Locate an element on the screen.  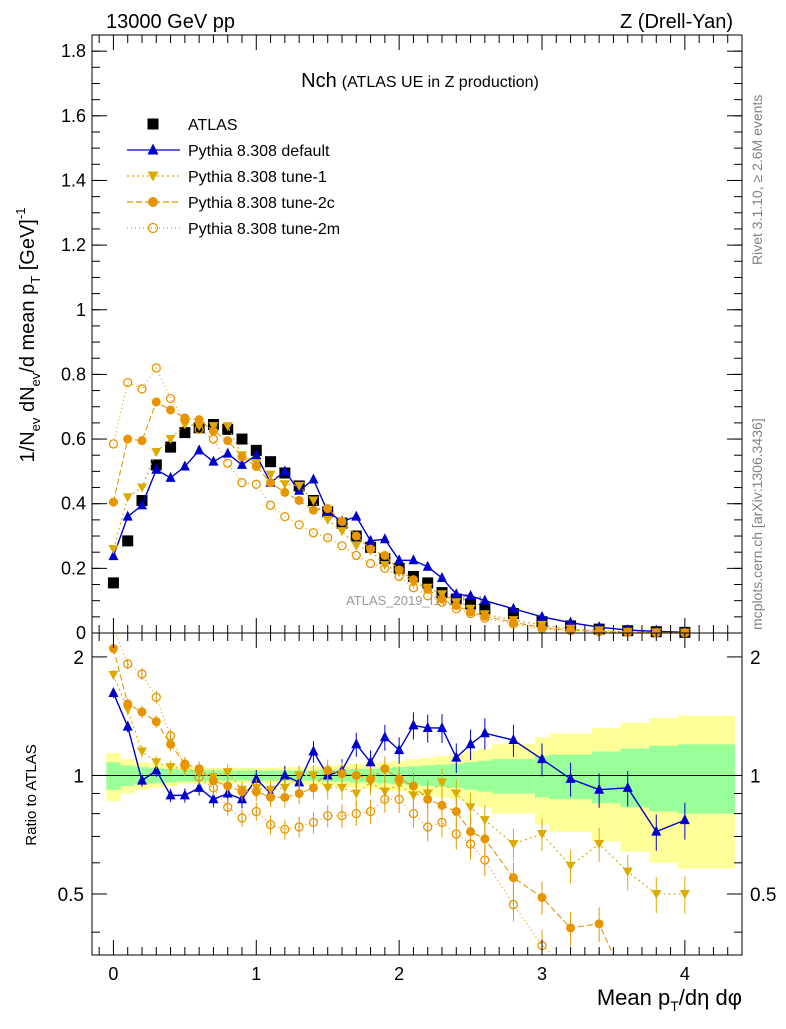
legend-label: Pythia 8.308 tune-1 is located at coordinates (257, 177).